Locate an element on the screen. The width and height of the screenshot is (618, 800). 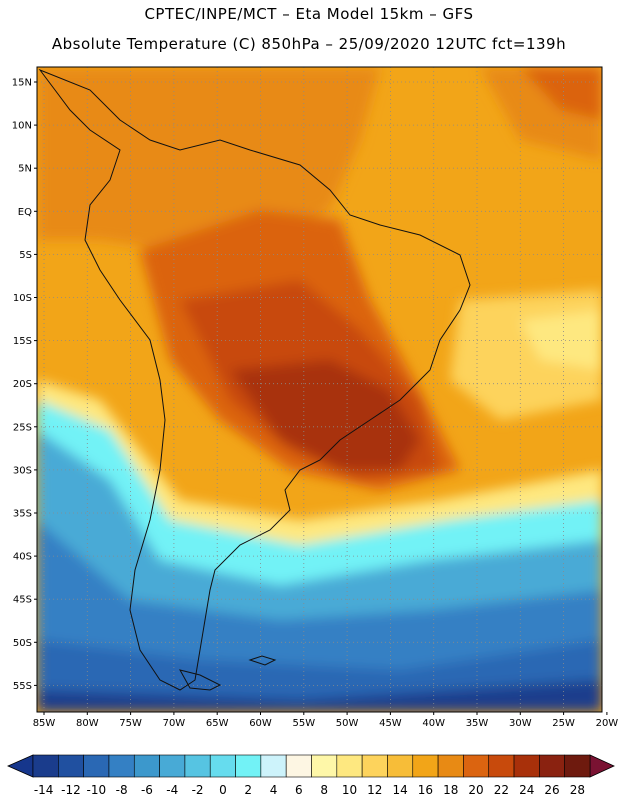
lat-tick-label: 20S is located at coordinates (22, 384).